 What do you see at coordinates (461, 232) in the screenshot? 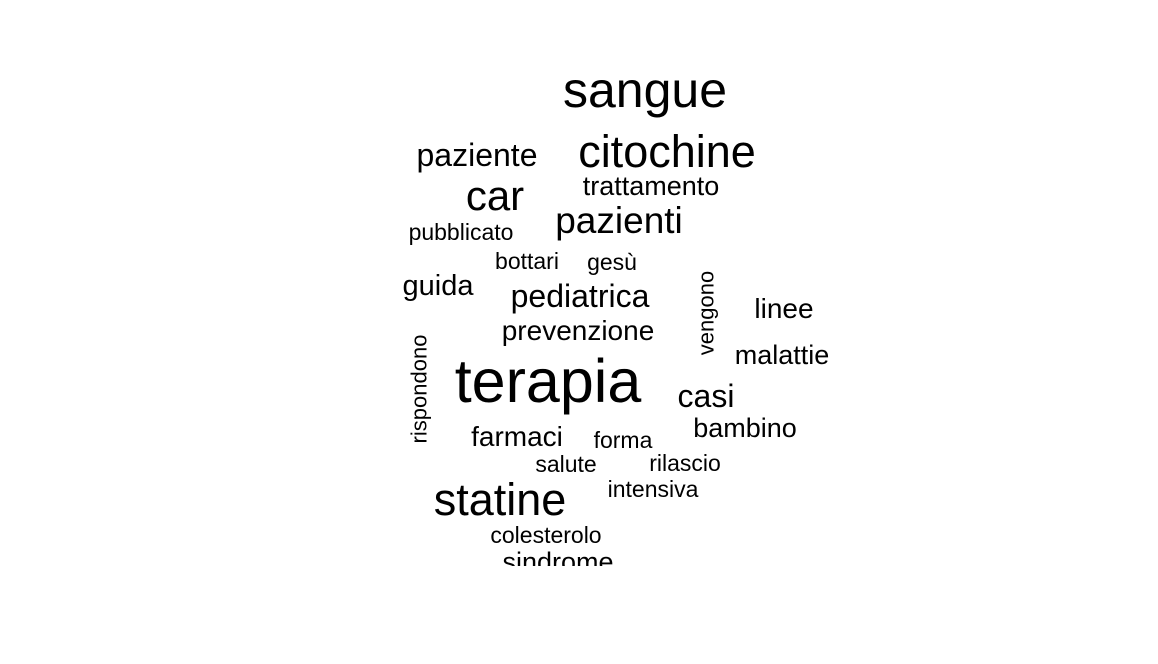
I see `word-pubblicato: pubblicato` at bounding box center [461, 232].